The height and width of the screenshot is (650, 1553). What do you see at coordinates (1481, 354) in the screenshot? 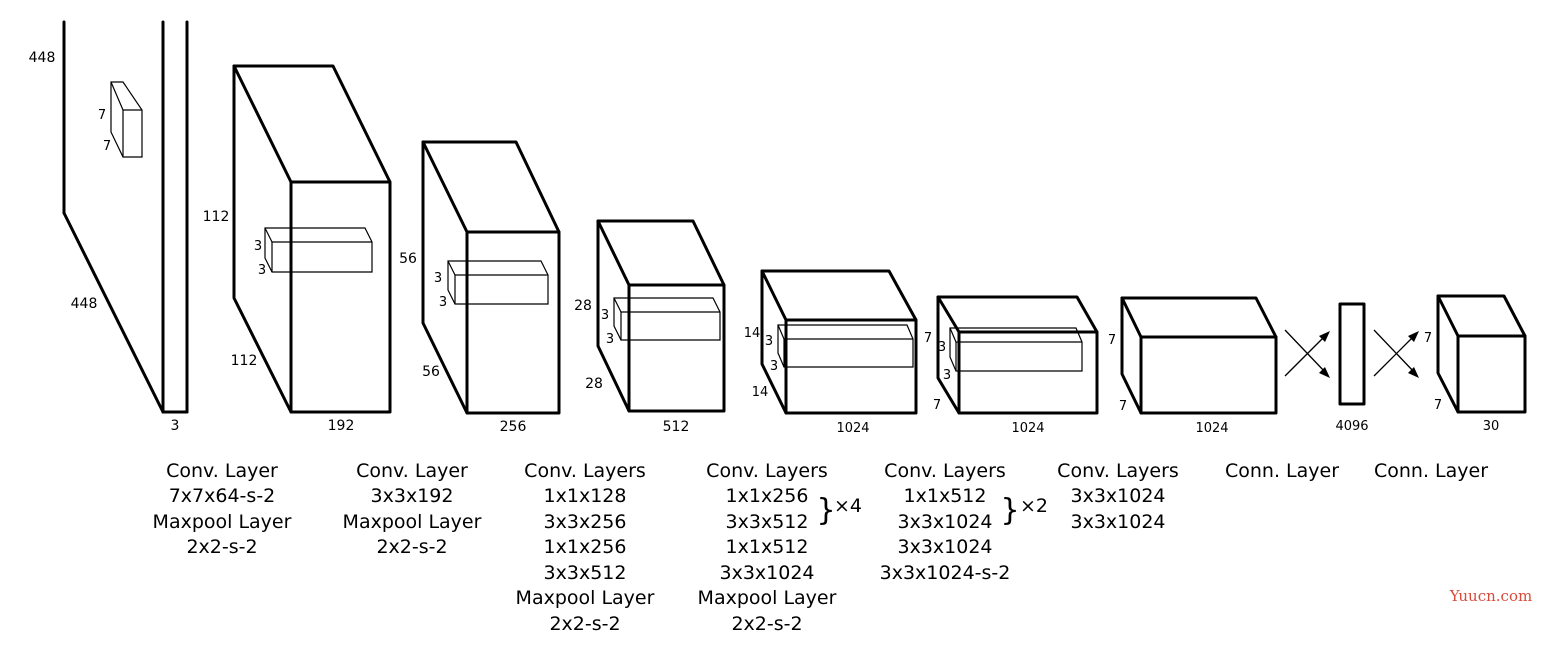
I see `block-output-volume` at bounding box center [1481, 354].